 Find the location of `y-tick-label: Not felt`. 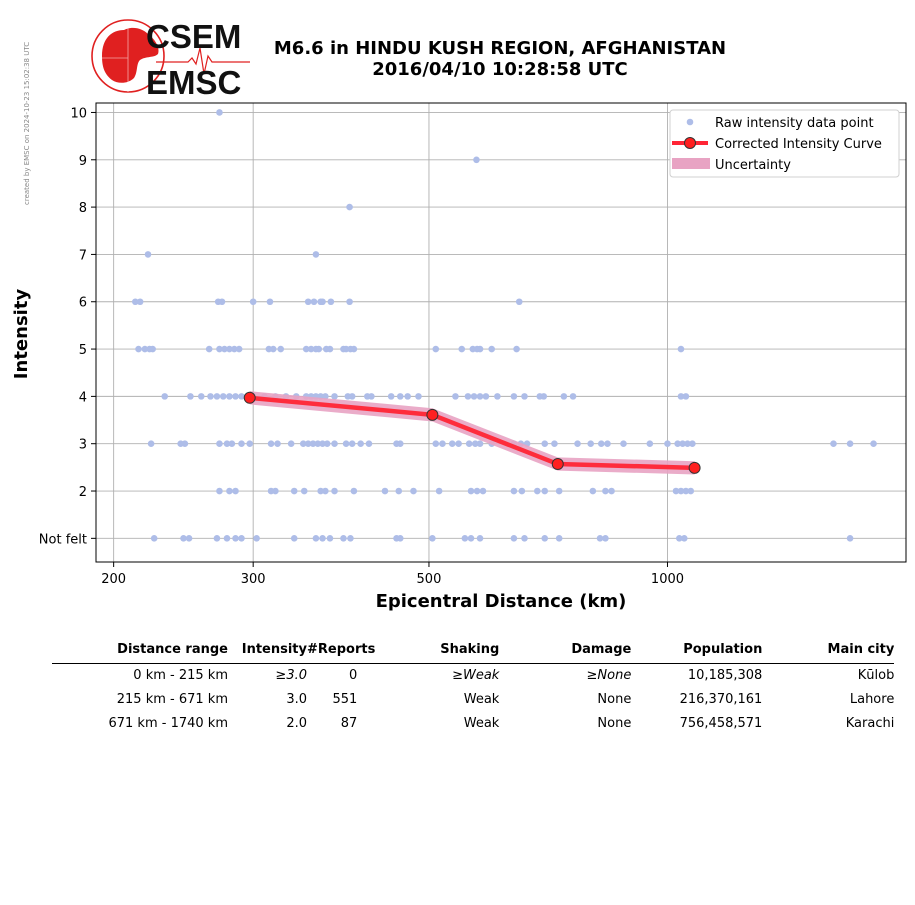

y-tick-label: Not felt is located at coordinates (63, 539).